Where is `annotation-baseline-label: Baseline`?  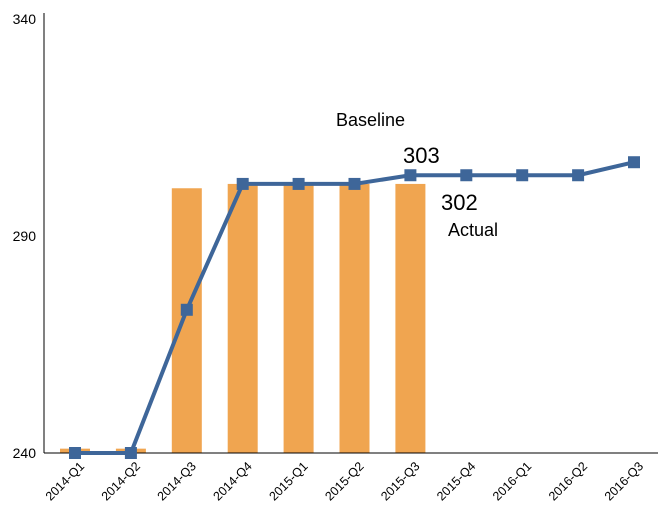 annotation-baseline-label: Baseline is located at coordinates (370, 120).